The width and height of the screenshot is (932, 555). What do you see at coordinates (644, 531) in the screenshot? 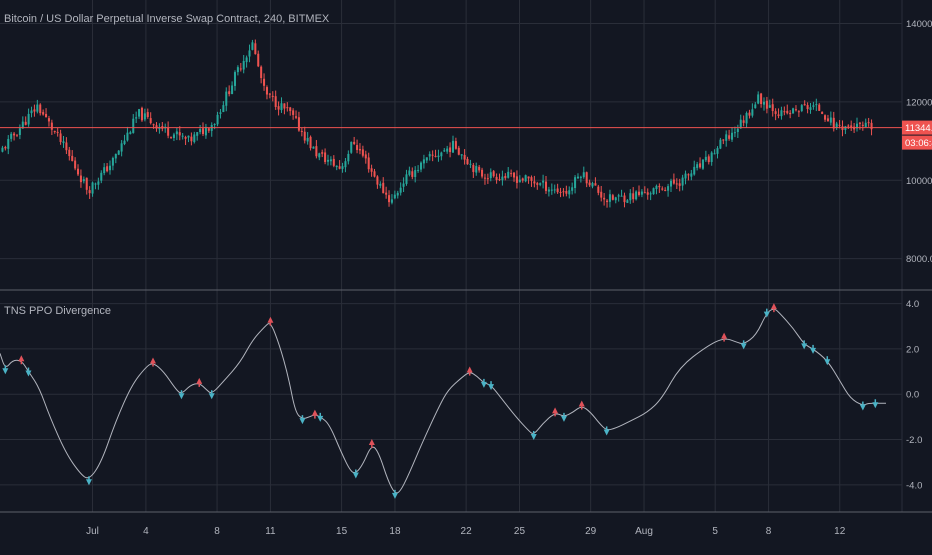
I see `time-tick-label: Aug` at bounding box center [644, 531].